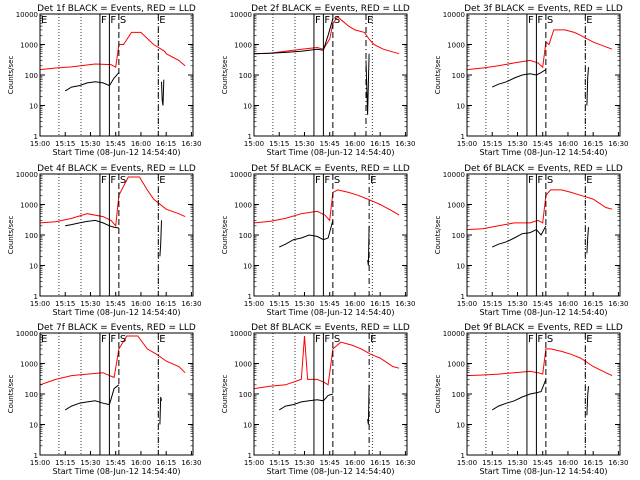  What do you see at coordinates (330, 9) in the screenshot?
I see `panel-title: Det 2f BLACK = Events, RED = LLD` at bounding box center [330, 9].